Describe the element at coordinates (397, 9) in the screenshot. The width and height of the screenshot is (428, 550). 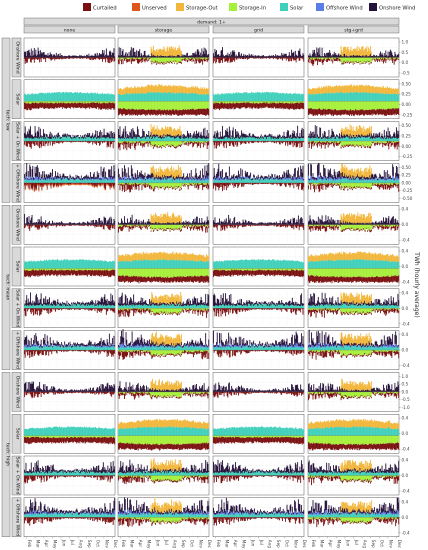
I see `legend-label: Onshore Wind` at that location.